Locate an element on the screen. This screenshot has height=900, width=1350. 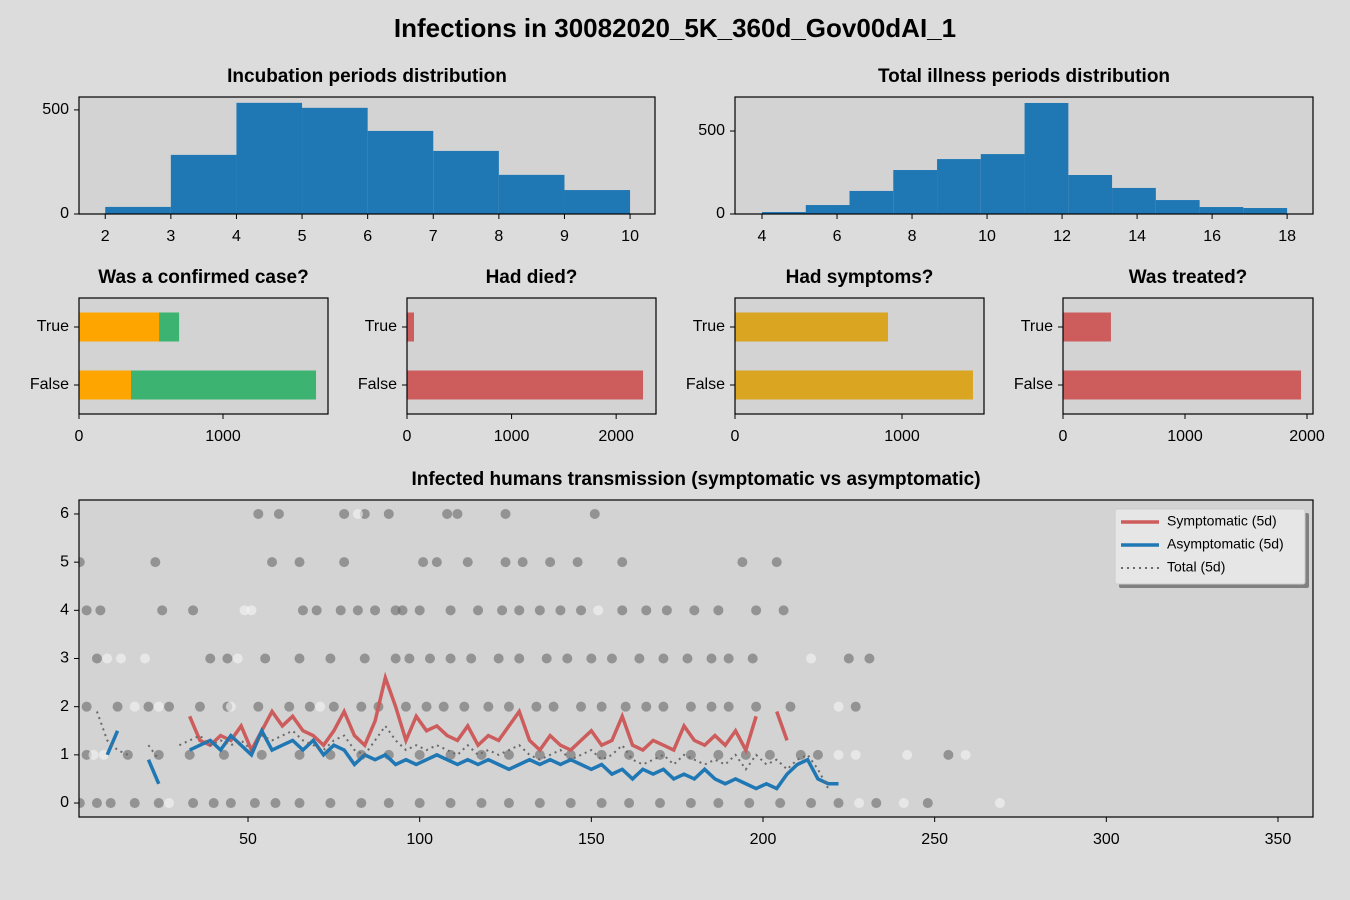
x-tick-label: 2 is located at coordinates (105, 236).